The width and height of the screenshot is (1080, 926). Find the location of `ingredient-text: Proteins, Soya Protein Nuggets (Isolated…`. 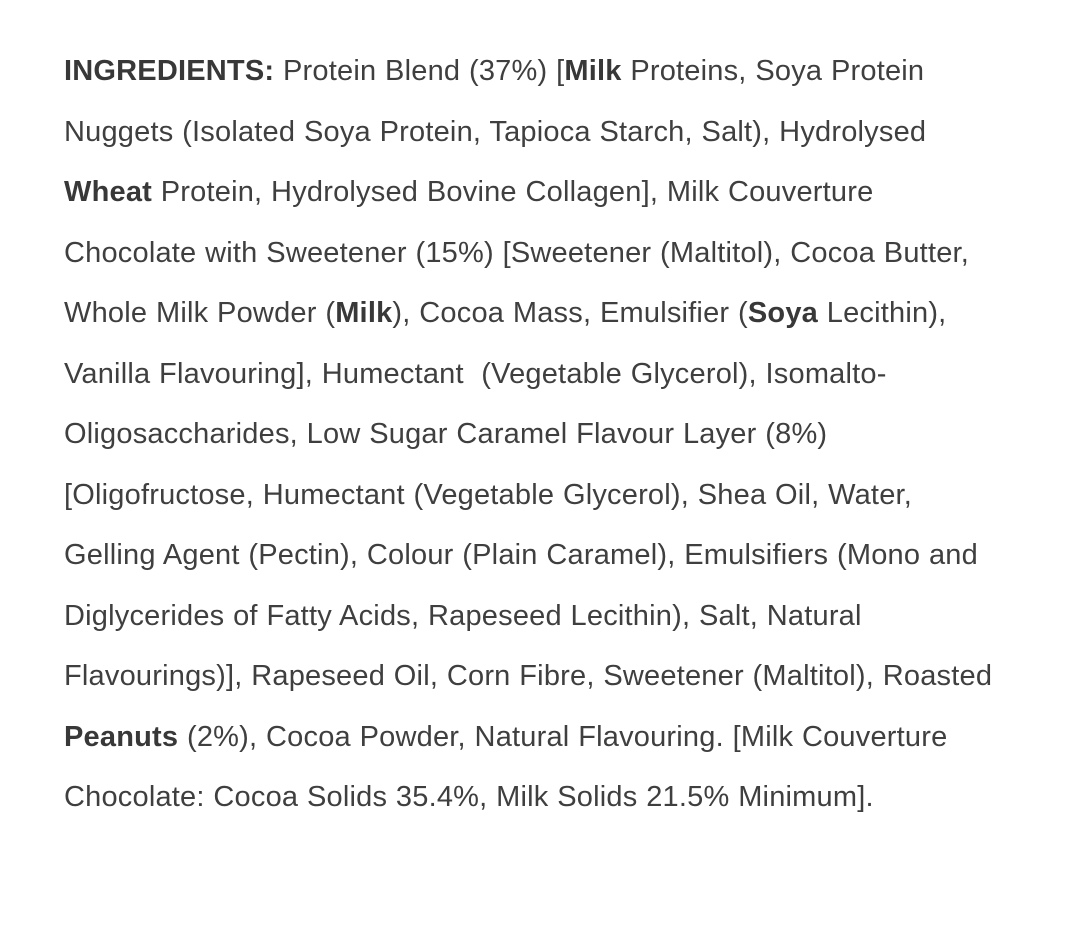

ingredient-text: Proteins, Soya Protein Nuggets (Isolated… is located at coordinates (499, 101).